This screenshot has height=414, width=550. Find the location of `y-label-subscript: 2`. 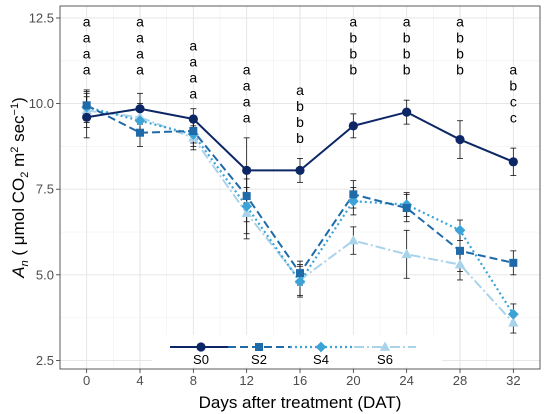

y-label-subscript: 2 is located at coordinates (25, 175).